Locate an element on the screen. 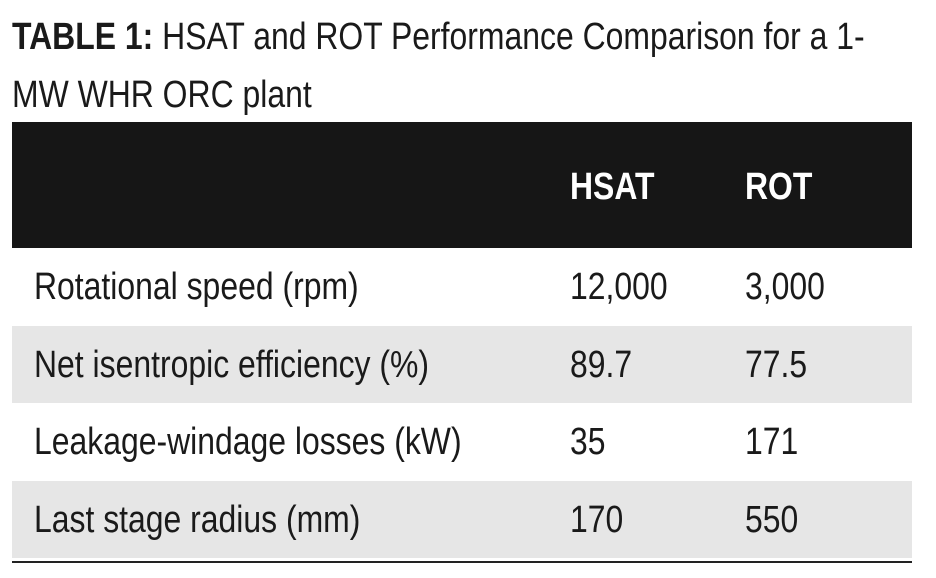 The image size is (936, 578). row-label: Leakage-windage losses (kW) is located at coordinates (248, 442).